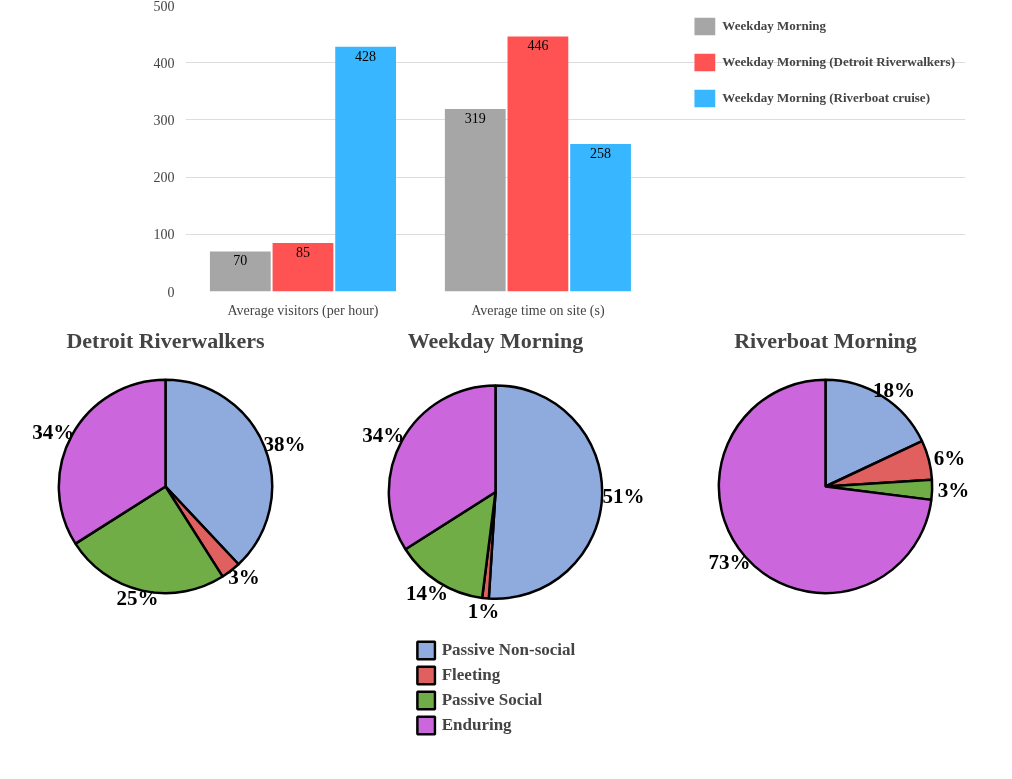  What do you see at coordinates (240, 261) in the screenshot?
I see `data-label: 70` at bounding box center [240, 261].